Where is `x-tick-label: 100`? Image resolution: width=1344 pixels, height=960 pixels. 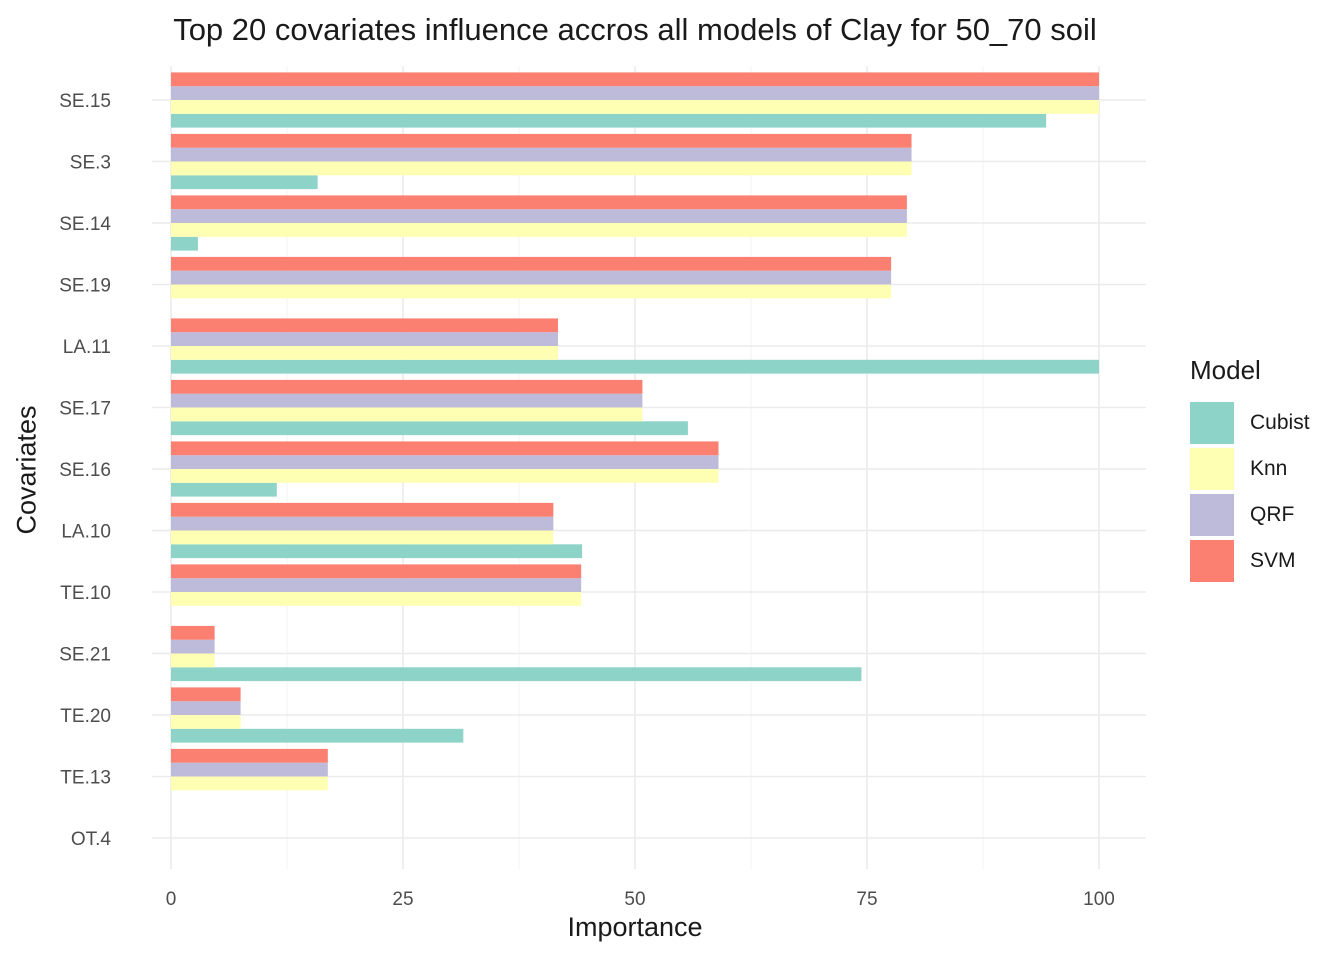
x-tick-label: 100 is located at coordinates (1099, 899).